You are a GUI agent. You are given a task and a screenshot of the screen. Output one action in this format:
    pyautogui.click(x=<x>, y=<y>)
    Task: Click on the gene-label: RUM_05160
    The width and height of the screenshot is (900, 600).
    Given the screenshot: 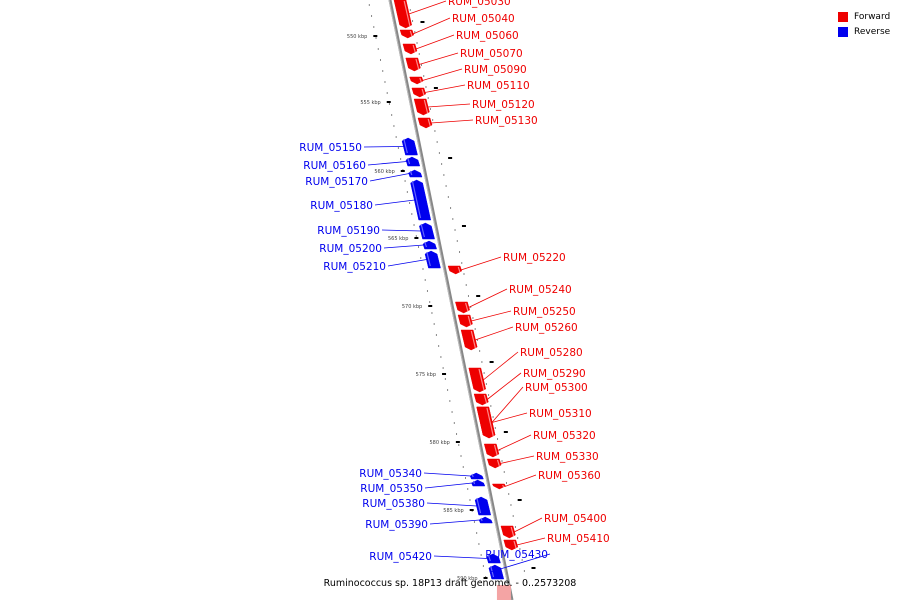 What is the action you would take?
    pyautogui.click(x=334, y=166)
    